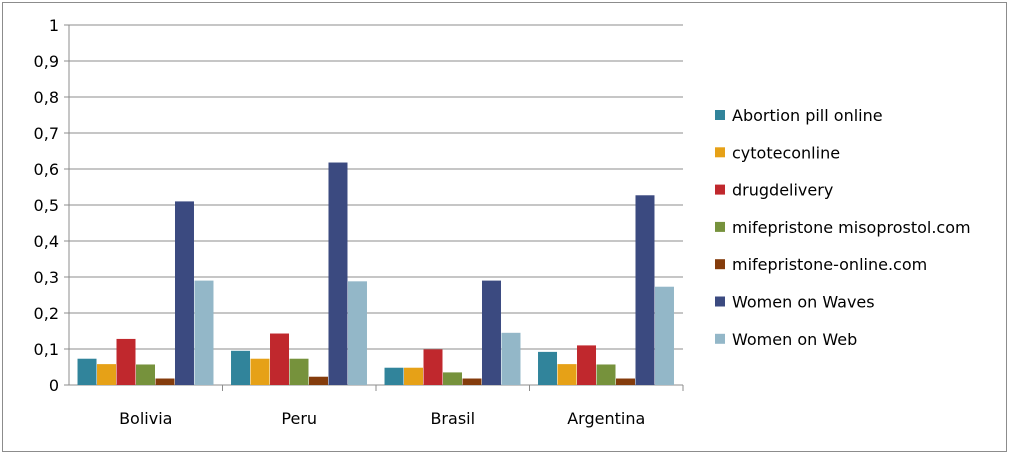 This screenshot has height=458, width=1011. What do you see at coordinates (782, 190) in the screenshot?
I see `legend-label: drugdelivery` at bounding box center [782, 190].